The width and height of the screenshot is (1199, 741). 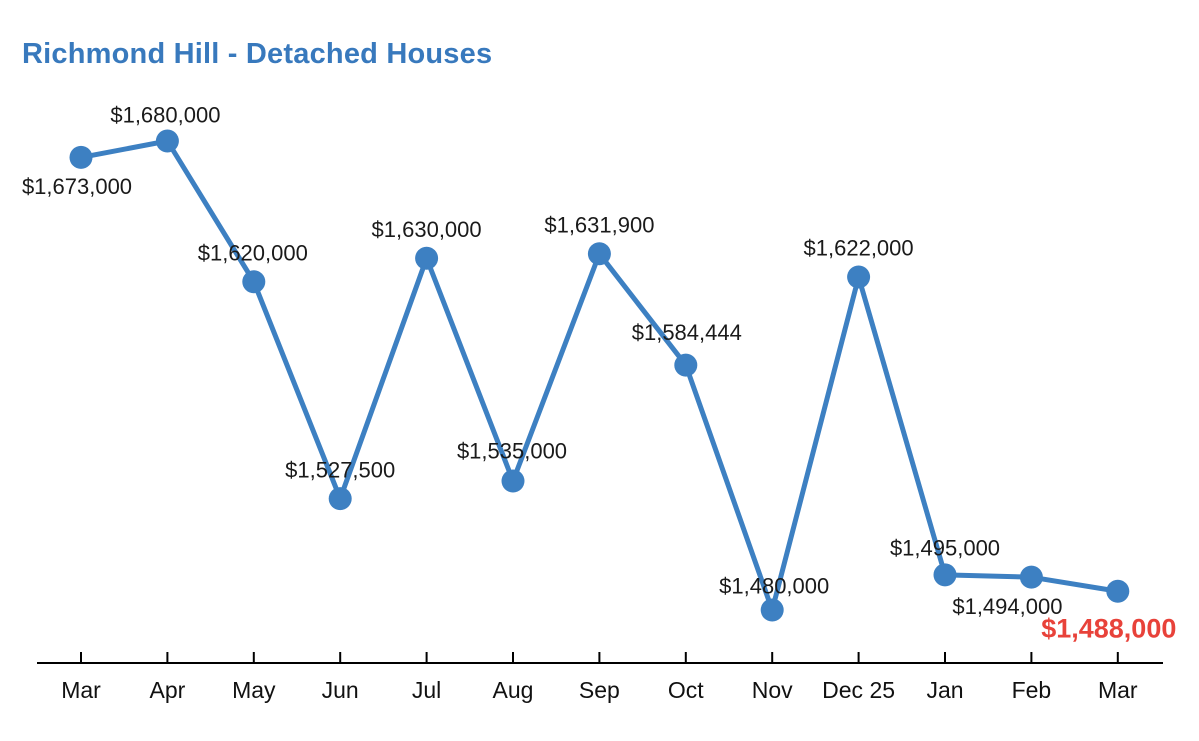 What do you see at coordinates (253, 252) in the screenshot?
I see `data-point-label: $1,620,000` at bounding box center [253, 252].